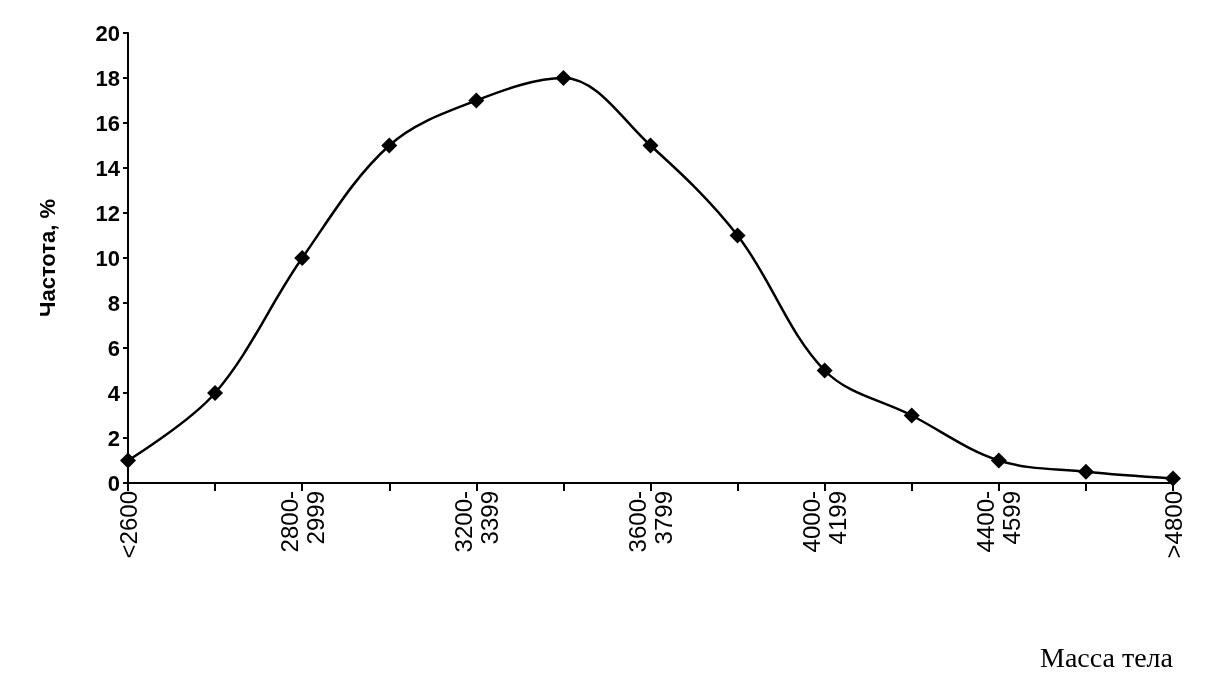  What do you see at coordinates (1106, 657) in the screenshot?
I see `x-axis-title: Масса тела` at bounding box center [1106, 657].